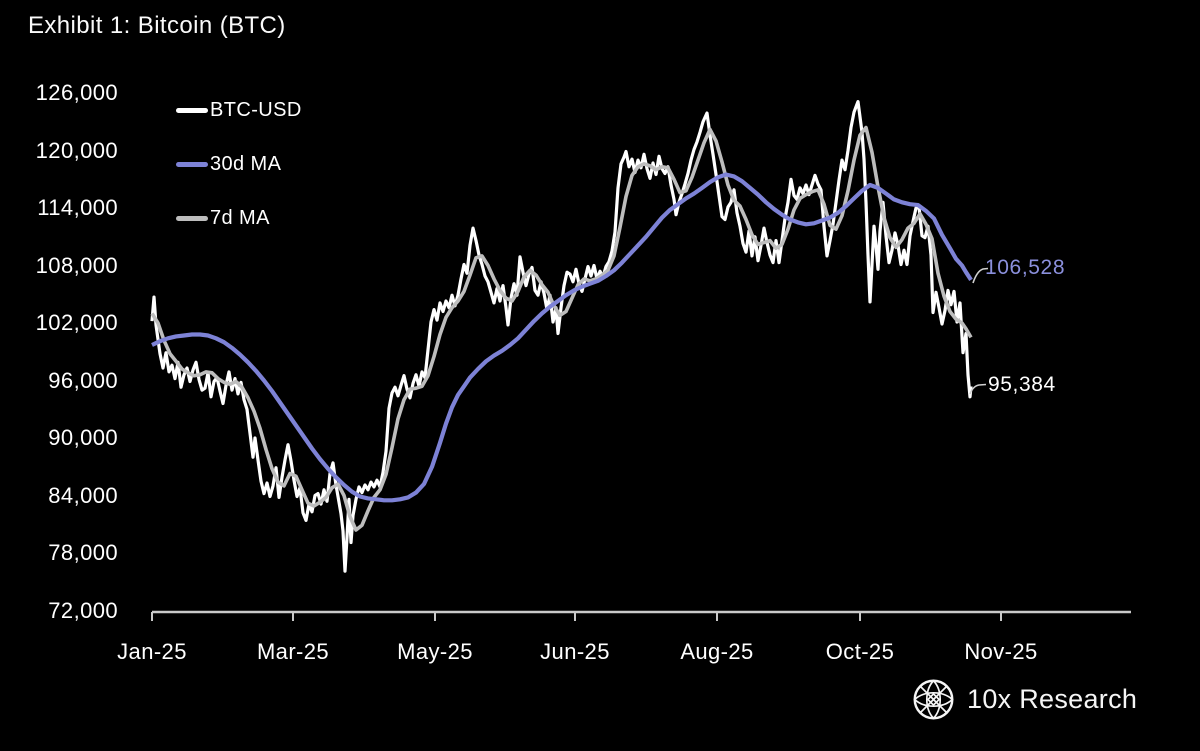 The image size is (1200, 751). I want to click on x-axis-label: Mar-25, so click(293, 651).